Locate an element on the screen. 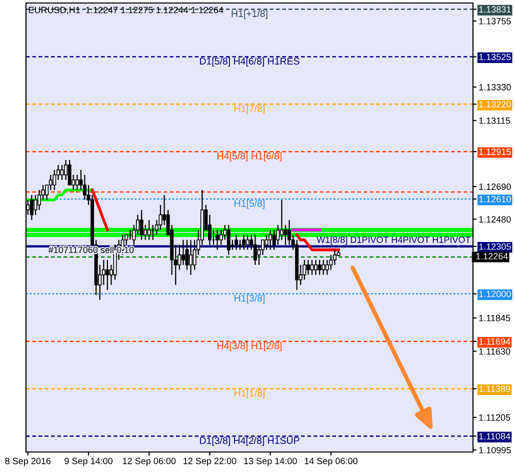 This screenshot has height=472, width=515. ref-line-label: W1[8/8] D1PIVOT H4PIVOT H1PIVOT is located at coordinates (393, 240).